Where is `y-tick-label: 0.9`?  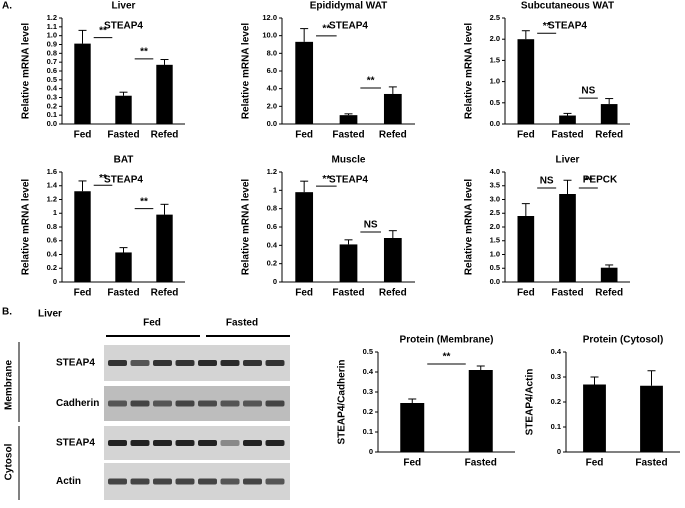 y-tick-label: 0.9 is located at coordinates (52, 43).